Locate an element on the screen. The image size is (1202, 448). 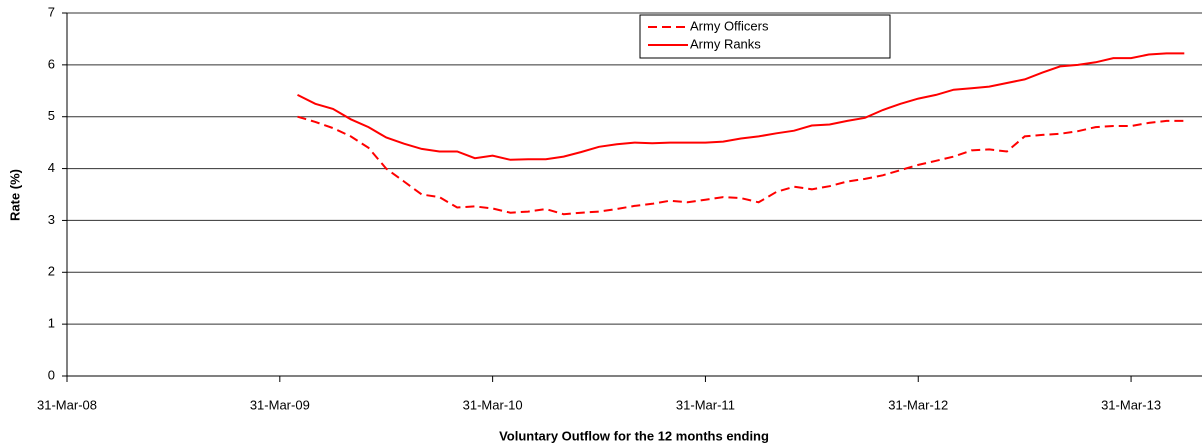
x-tick-label: 31-Mar-12 is located at coordinates (918, 404).